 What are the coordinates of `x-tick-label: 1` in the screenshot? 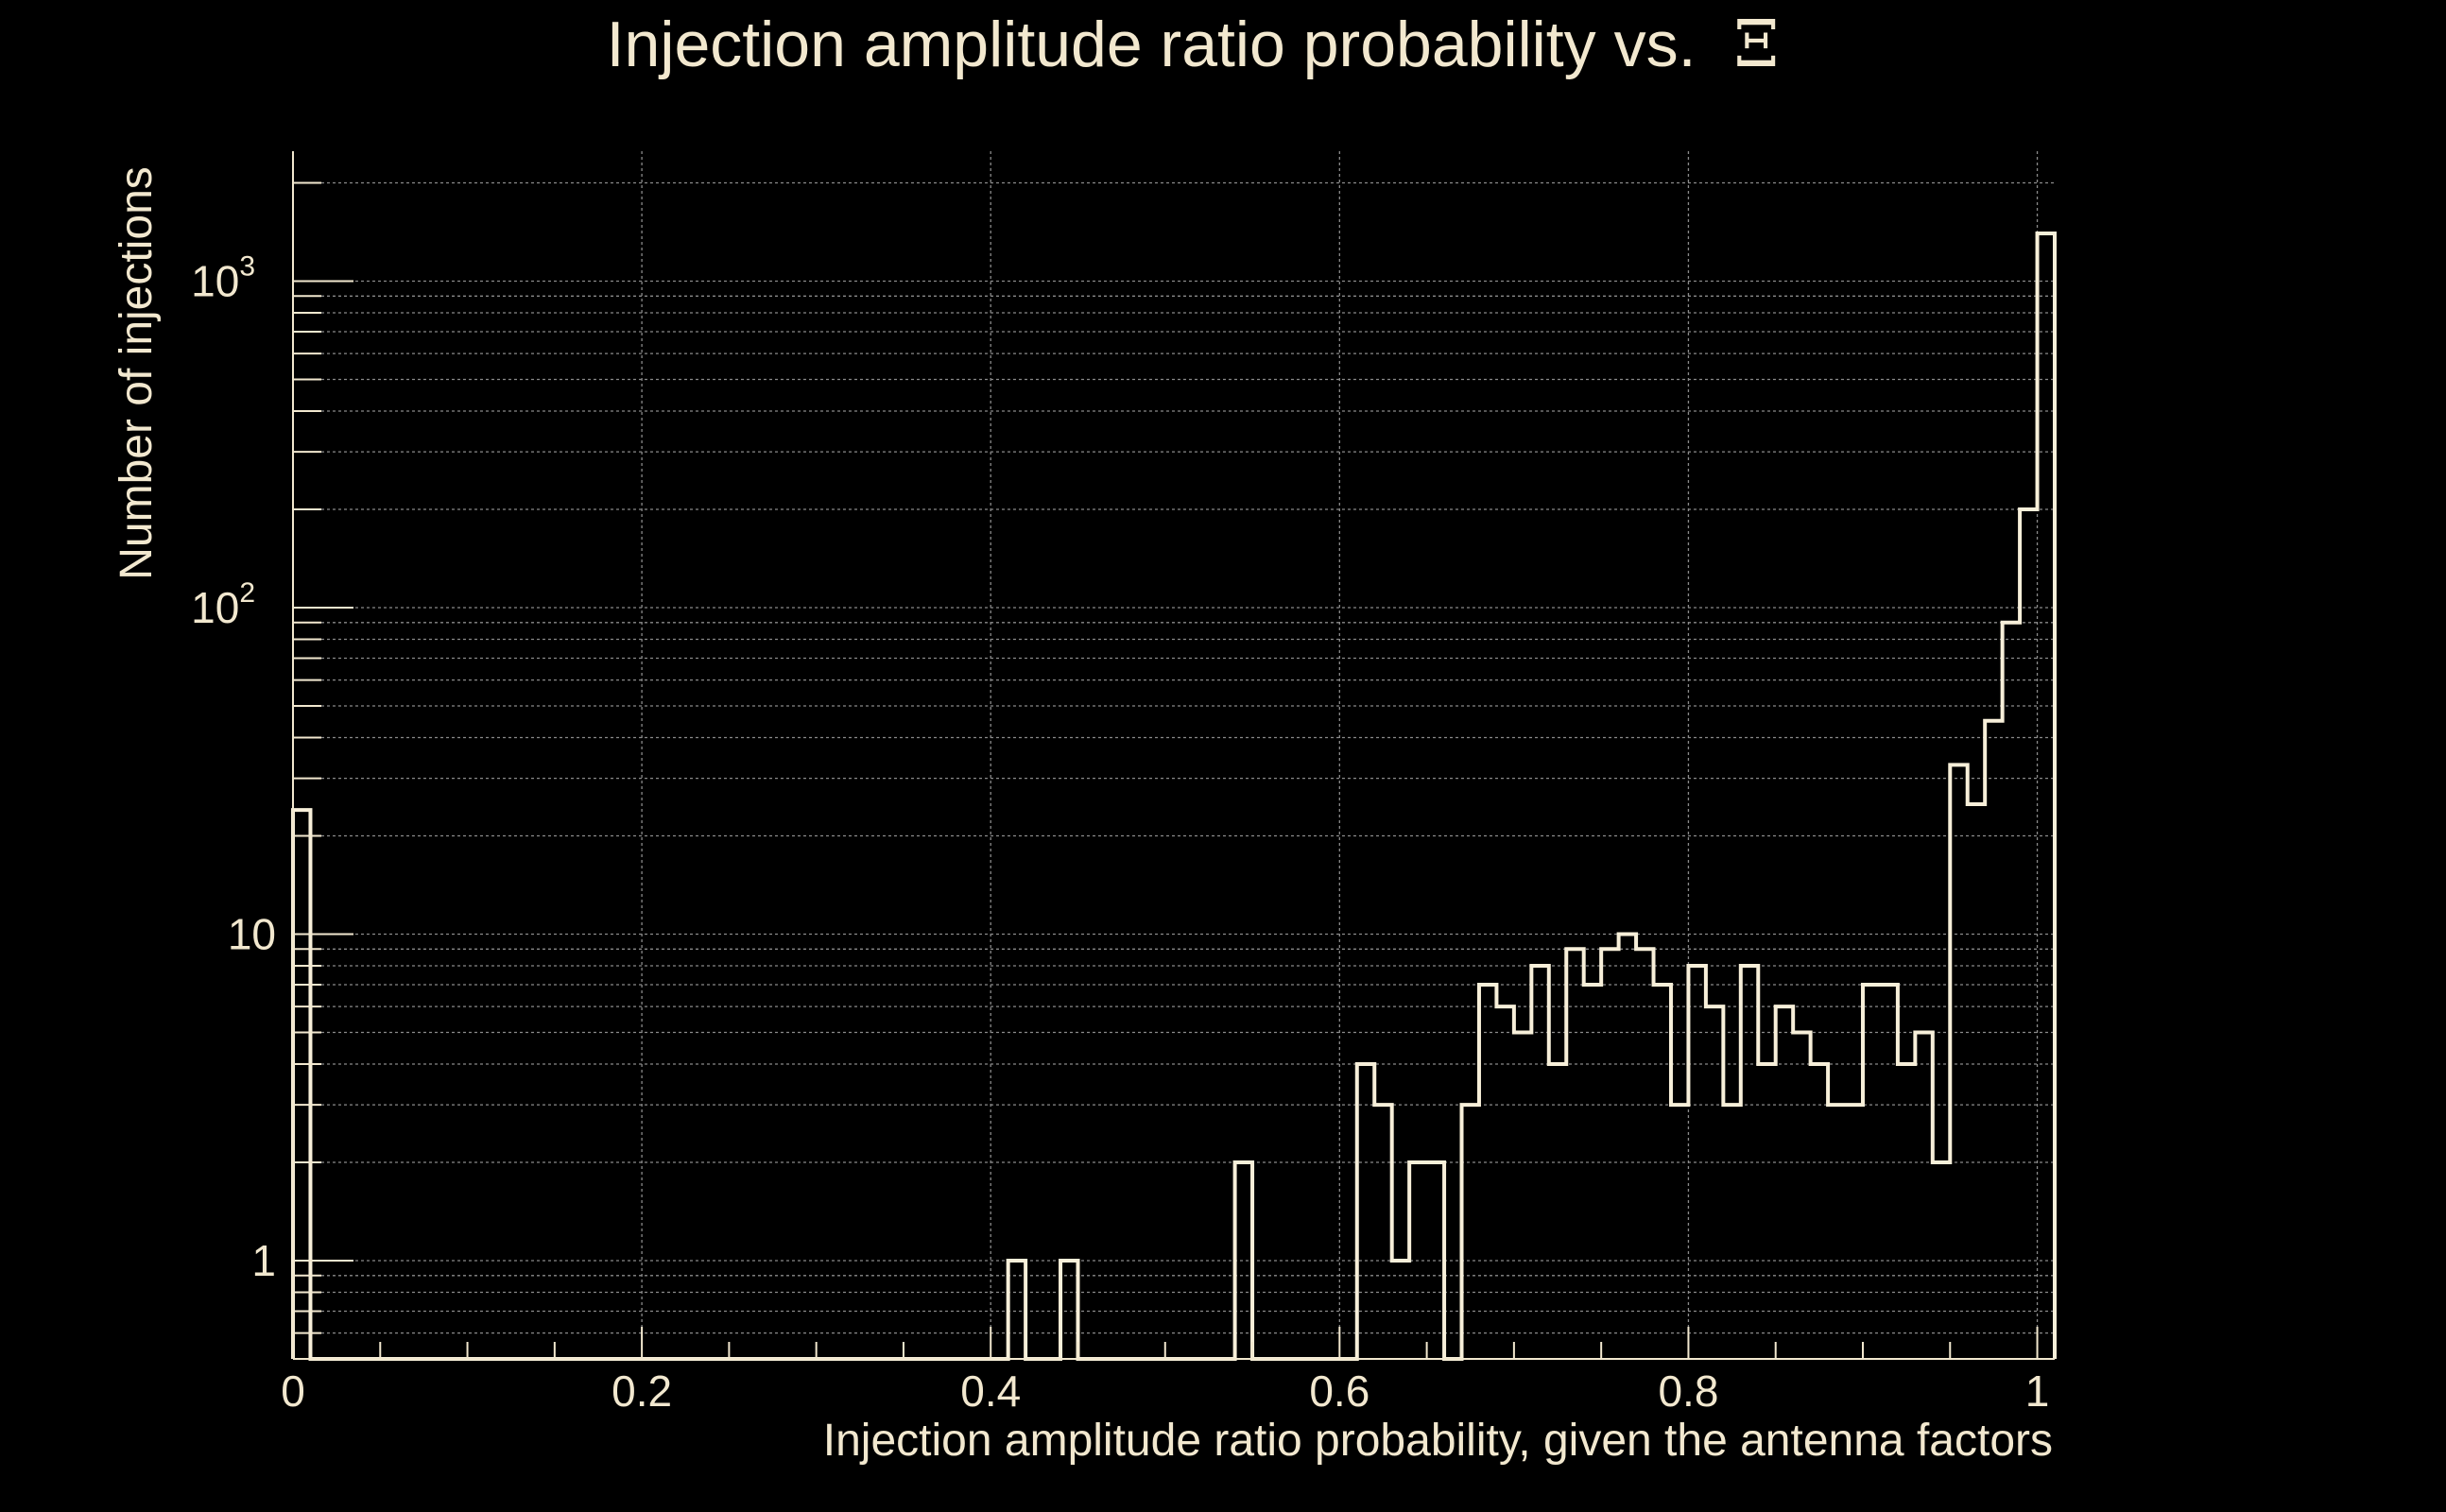 It's located at (2037, 1391).